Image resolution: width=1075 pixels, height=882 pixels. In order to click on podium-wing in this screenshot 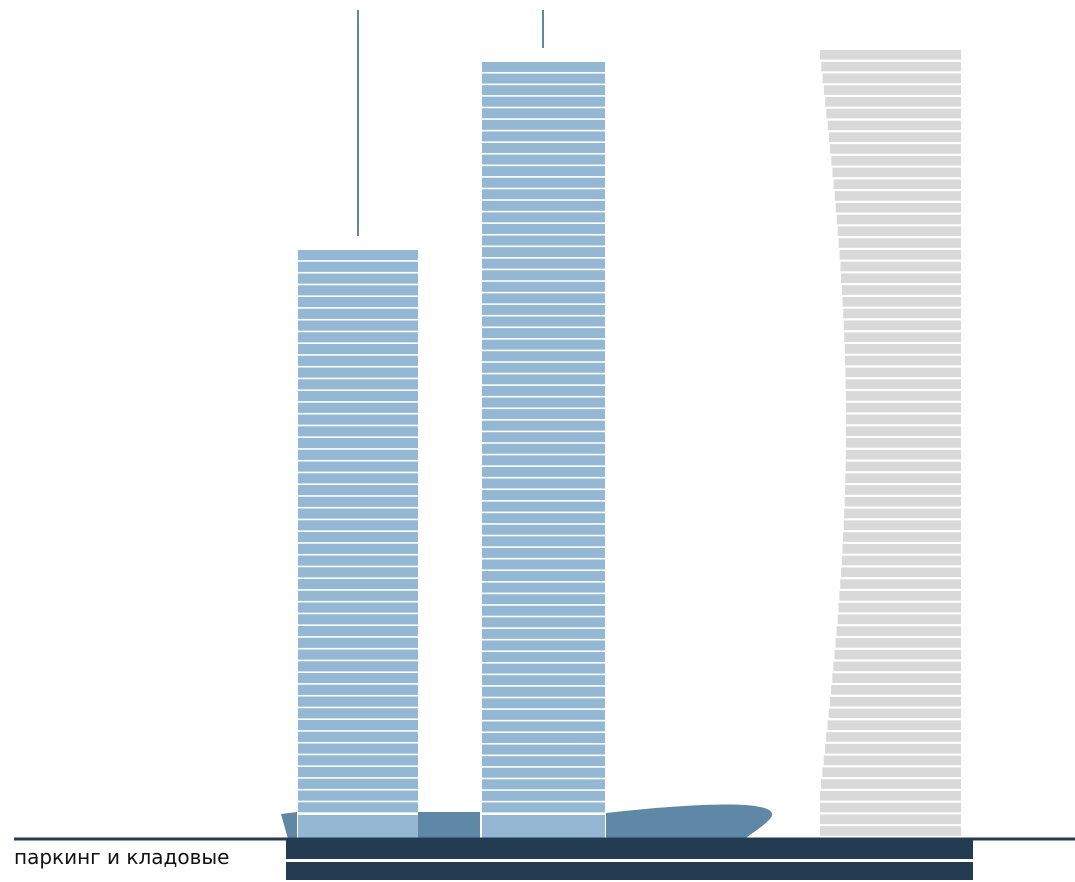, I will do `click(689, 821)`.